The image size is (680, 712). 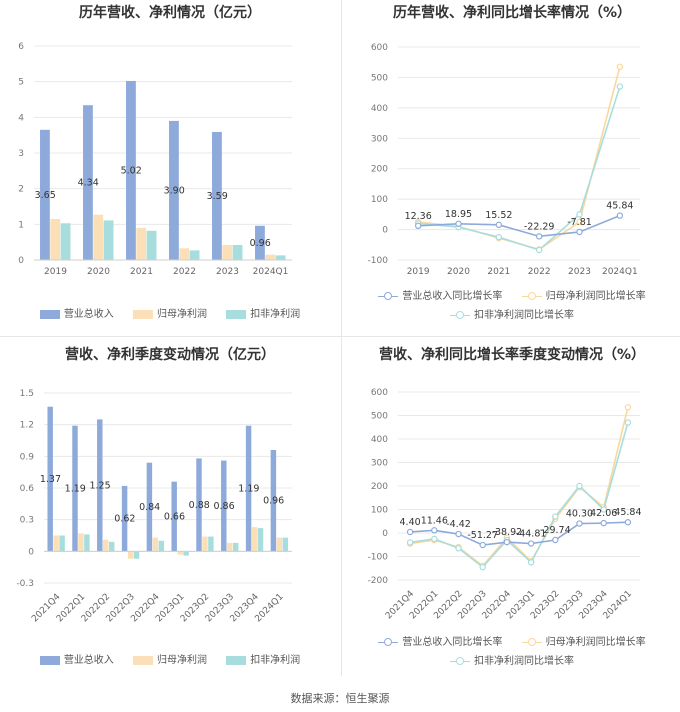 What do you see at coordinates (379, 417) in the screenshot?
I see `y-tick-label: 500` at bounding box center [379, 417].